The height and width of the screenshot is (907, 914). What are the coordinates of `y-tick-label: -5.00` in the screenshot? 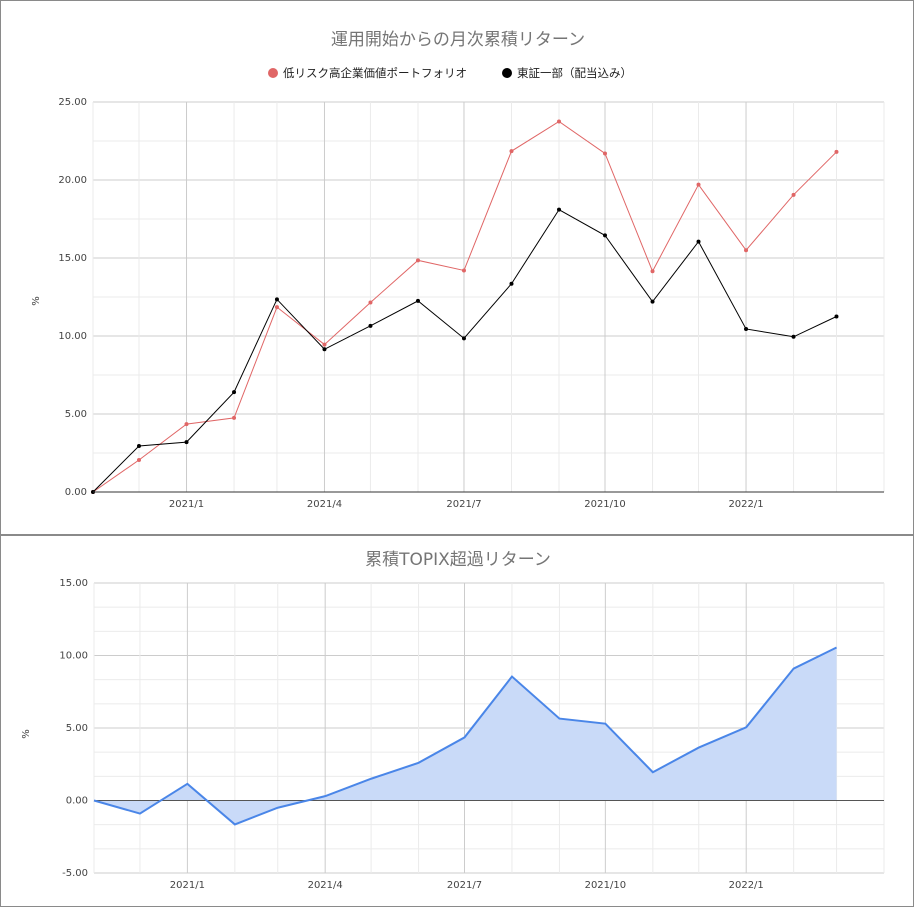 It's located at (75, 873).